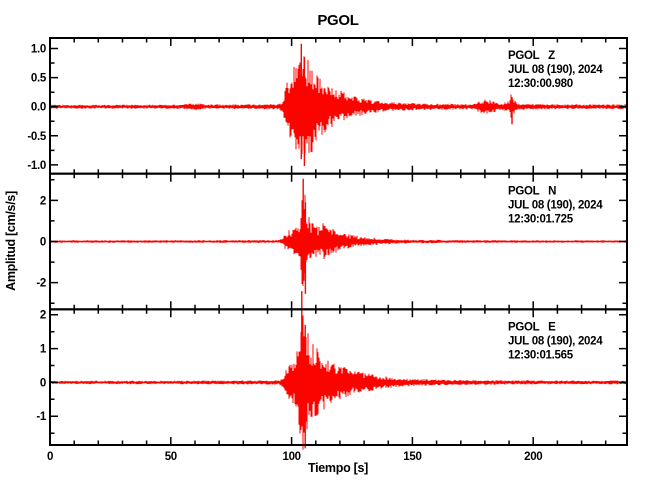  I want to click on trace-station-channel-label: PGOL N, so click(532, 192).